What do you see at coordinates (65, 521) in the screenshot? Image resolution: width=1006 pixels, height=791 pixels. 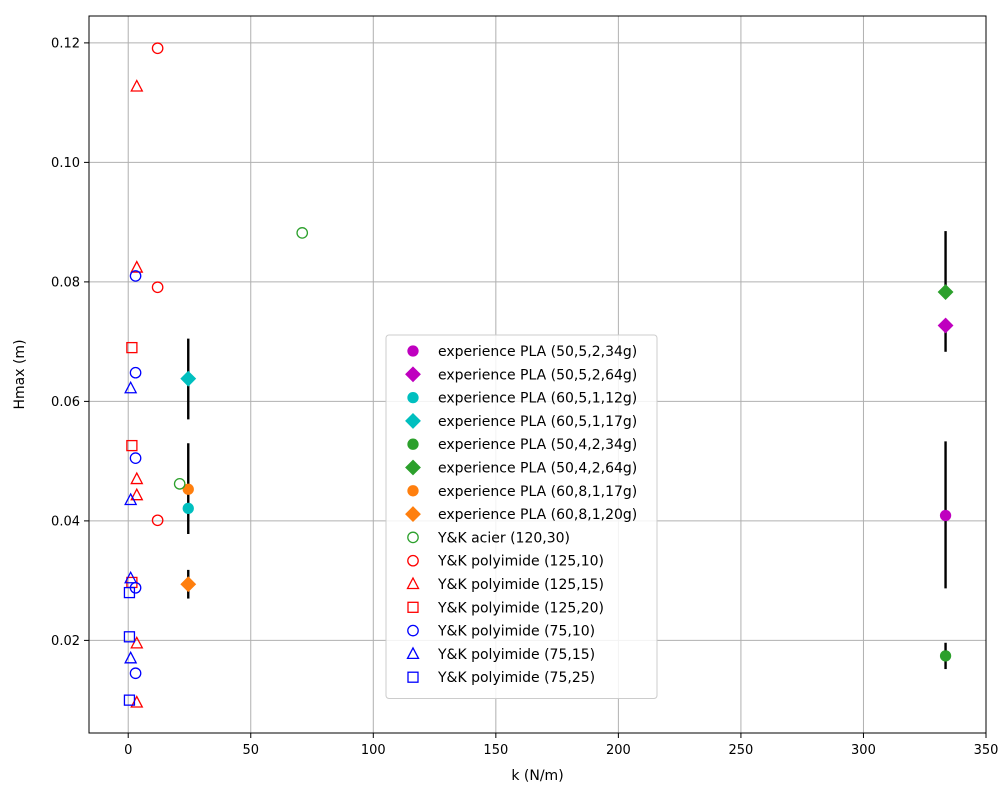 I see `y-tick-label: 0.04` at bounding box center [65, 521].